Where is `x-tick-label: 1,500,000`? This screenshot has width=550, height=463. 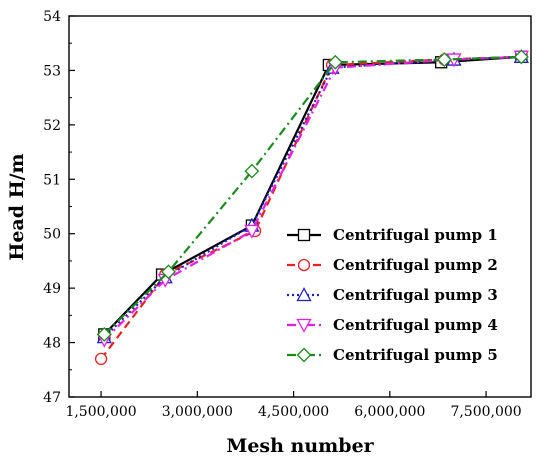
x-tick-label: 1,500,000 is located at coordinates (100, 412).